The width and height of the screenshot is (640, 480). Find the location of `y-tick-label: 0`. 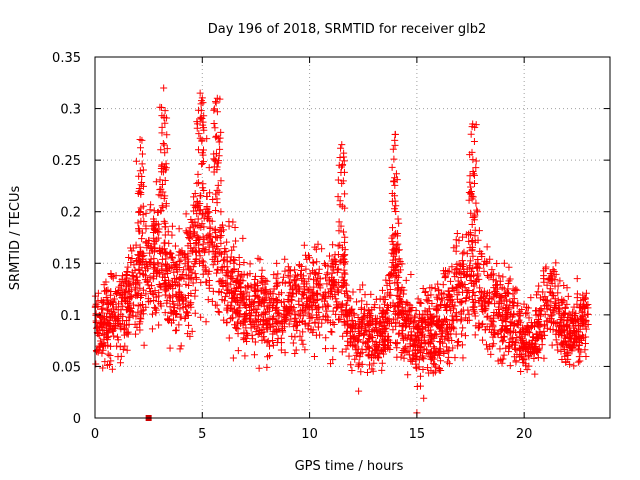

y-tick-label: 0 is located at coordinates (77, 419).